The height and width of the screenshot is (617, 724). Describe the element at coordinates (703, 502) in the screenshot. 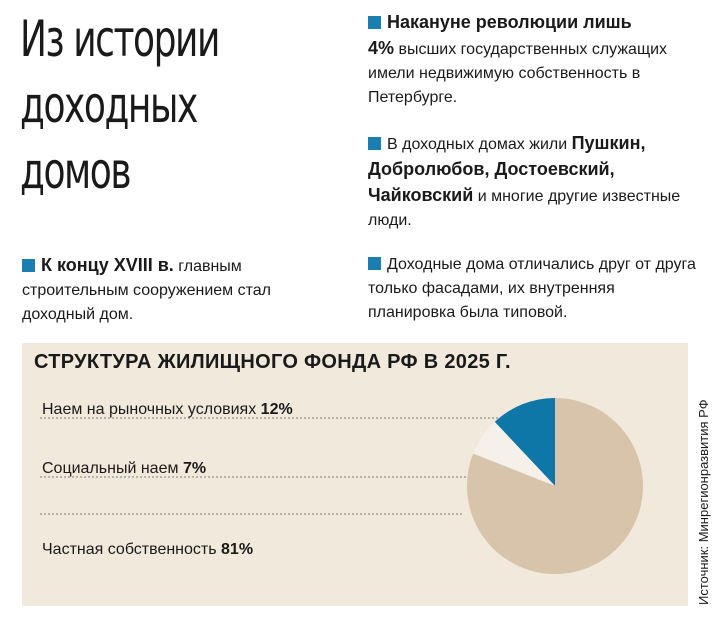

I see `source-note: Источник: Минрегионразвития РФ` at that location.